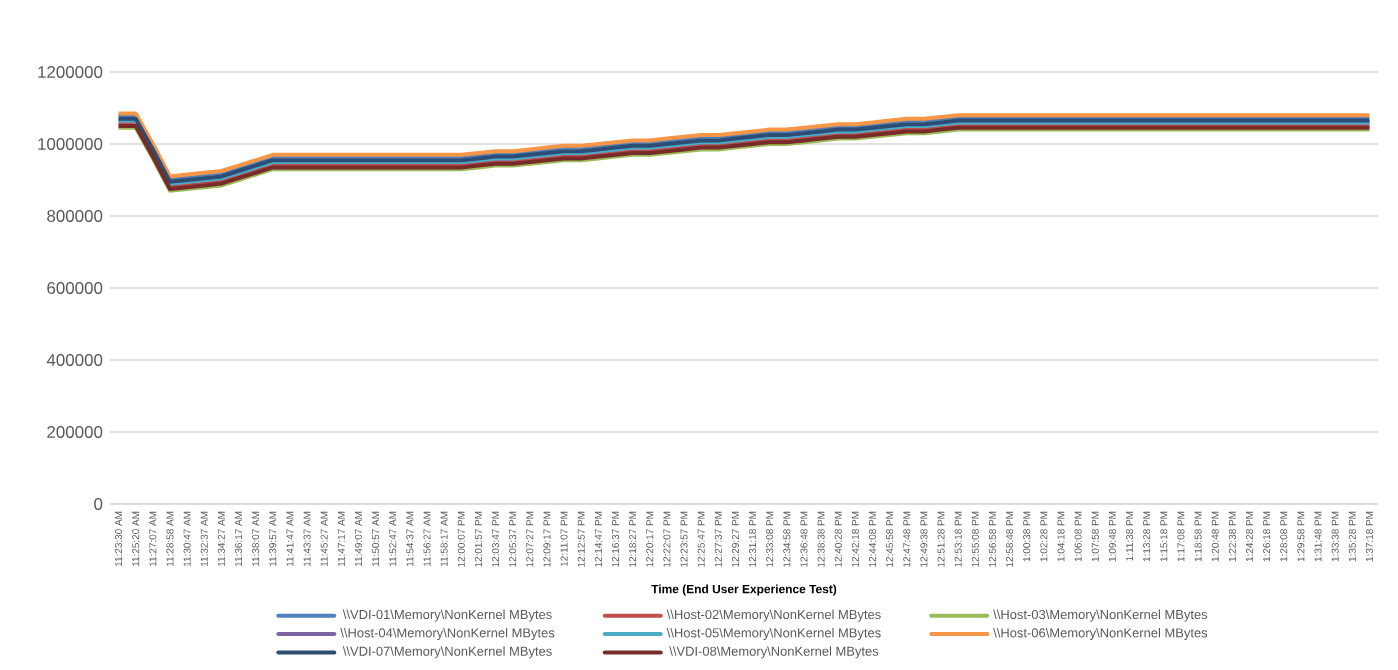 Image resolution: width=1398 pixels, height=670 pixels. Describe the element at coordinates (70, 144) in the screenshot. I see `y-tick-label: 1000000` at that location.